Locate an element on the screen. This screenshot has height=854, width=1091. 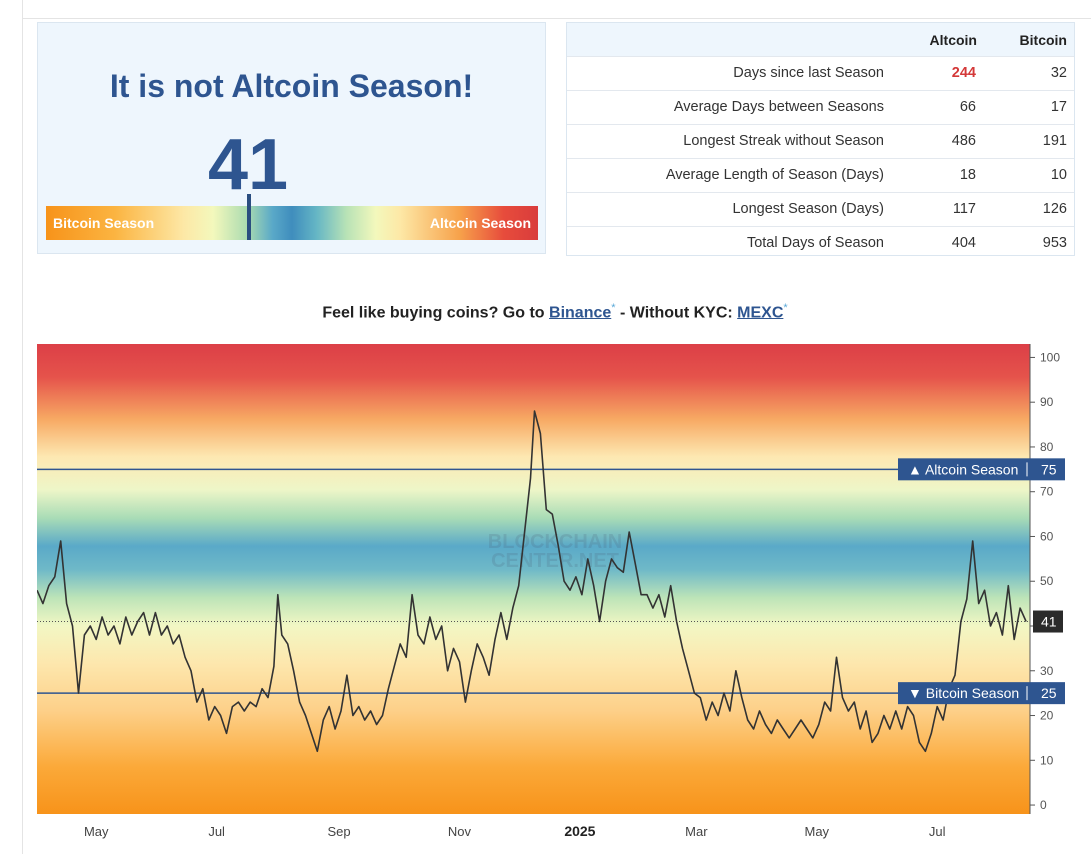
table-row: Total Days of Season 404 953 is located at coordinates (820, 243).